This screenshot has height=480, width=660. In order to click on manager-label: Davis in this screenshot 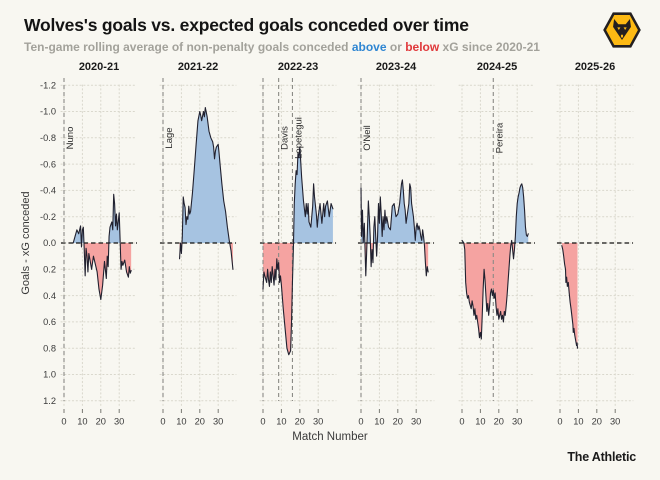, I will do `click(285, 138)`.